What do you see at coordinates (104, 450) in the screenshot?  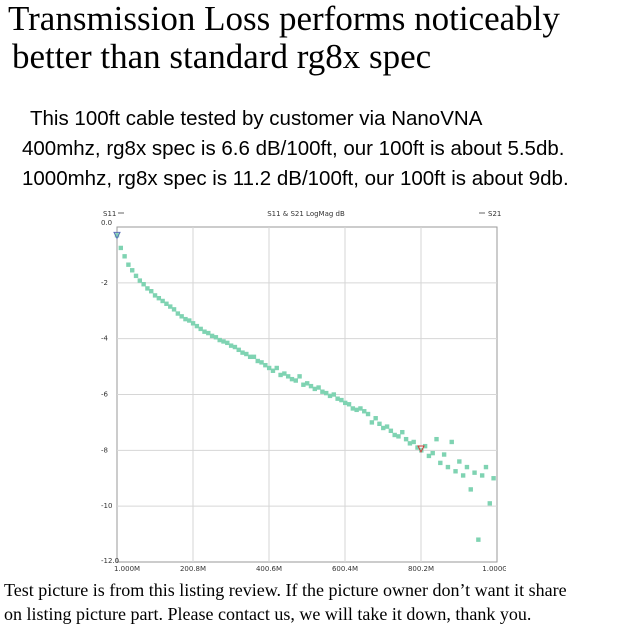 I see `y-tick-label: -8` at bounding box center [104, 450].